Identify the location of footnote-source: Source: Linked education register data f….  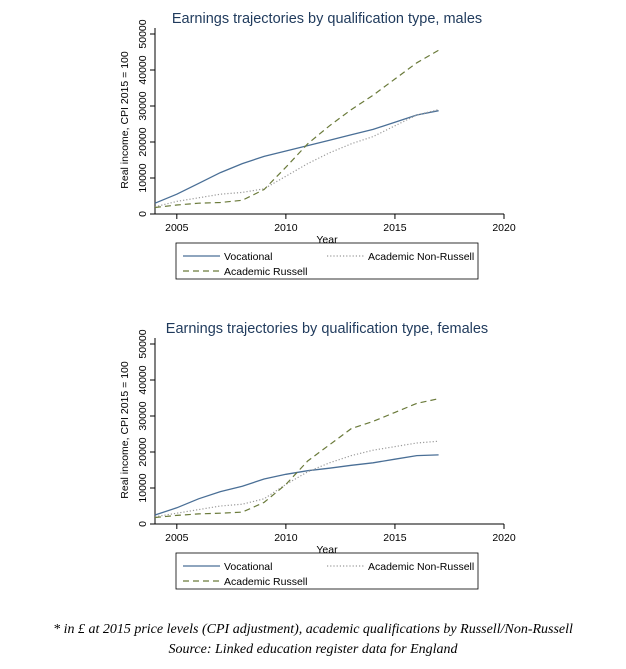
(313, 649).